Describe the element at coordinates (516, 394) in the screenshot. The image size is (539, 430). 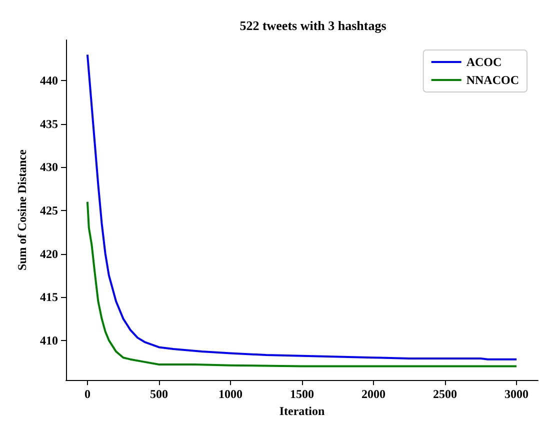
I see `x-tick-label: 3000` at that location.